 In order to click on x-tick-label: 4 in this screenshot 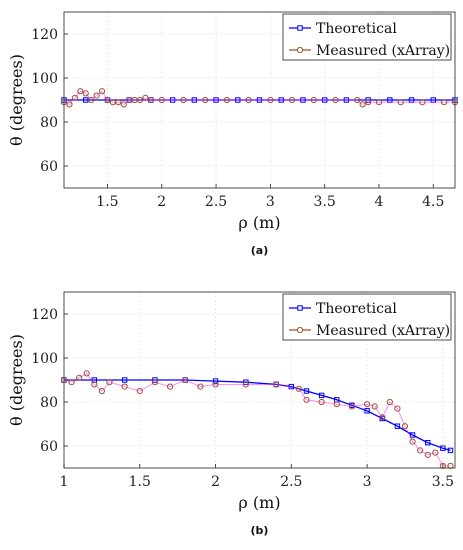, I will do `click(379, 202)`.